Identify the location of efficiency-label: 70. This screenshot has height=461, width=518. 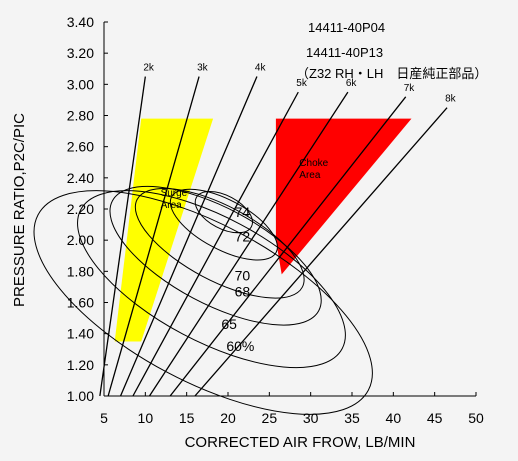
(243, 276).